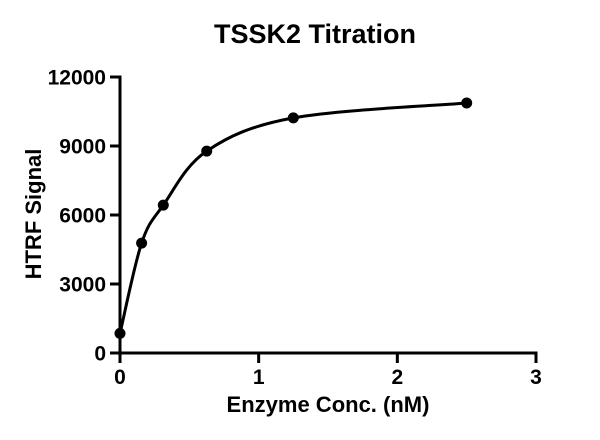 The width and height of the screenshot is (600, 440). What do you see at coordinates (82, 285) in the screenshot?
I see `y-tick-label: 3000` at bounding box center [82, 285].